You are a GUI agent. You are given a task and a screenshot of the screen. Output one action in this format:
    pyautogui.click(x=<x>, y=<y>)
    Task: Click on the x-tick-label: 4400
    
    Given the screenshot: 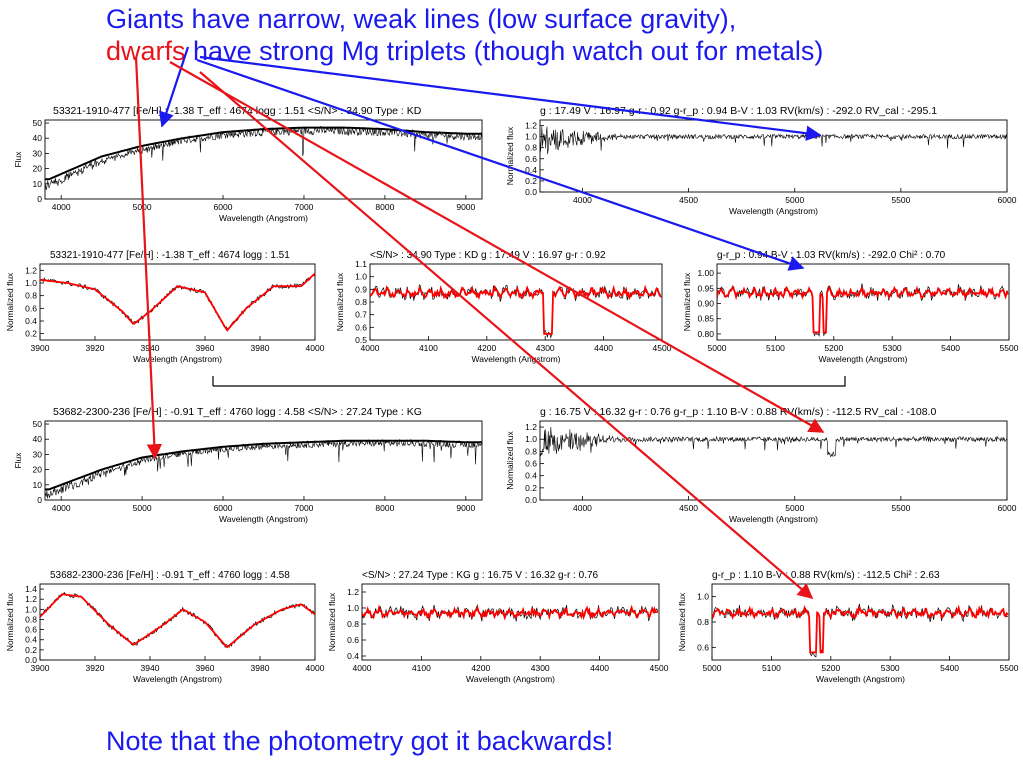 What is the action you would take?
    pyautogui.click(x=603, y=348)
    